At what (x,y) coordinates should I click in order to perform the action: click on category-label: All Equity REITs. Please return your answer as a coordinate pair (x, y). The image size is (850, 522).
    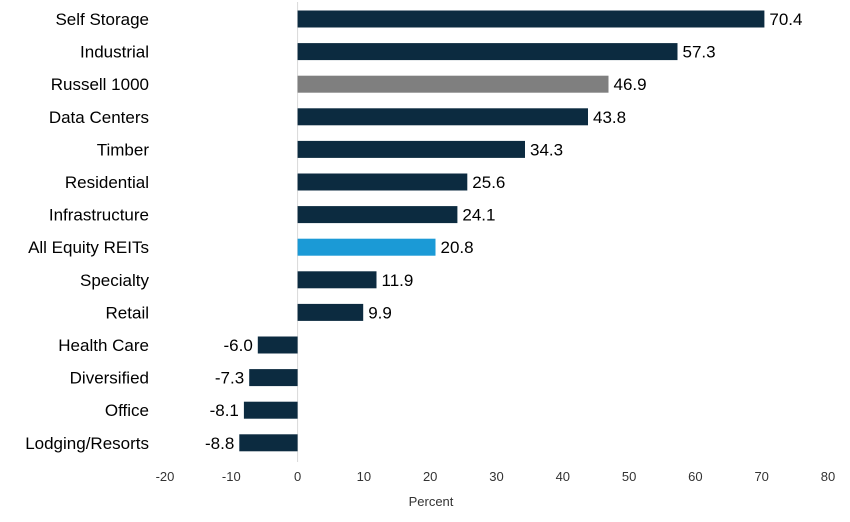
    Looking at the image, I should click on (88, 247).